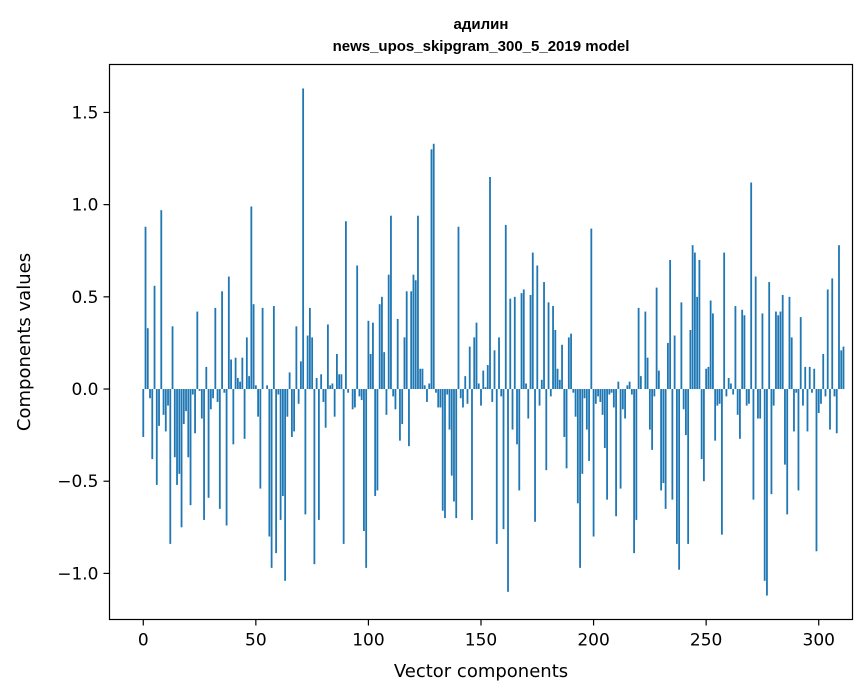 The width and height of the screenshot is (867, 696). What do you see at coordinates (83, 343) in the screenshot?
I see `y-axis-ticks: −1.0 −0.5 0.0 0.5 1.0 1.5` at bounding box center [83, 343].